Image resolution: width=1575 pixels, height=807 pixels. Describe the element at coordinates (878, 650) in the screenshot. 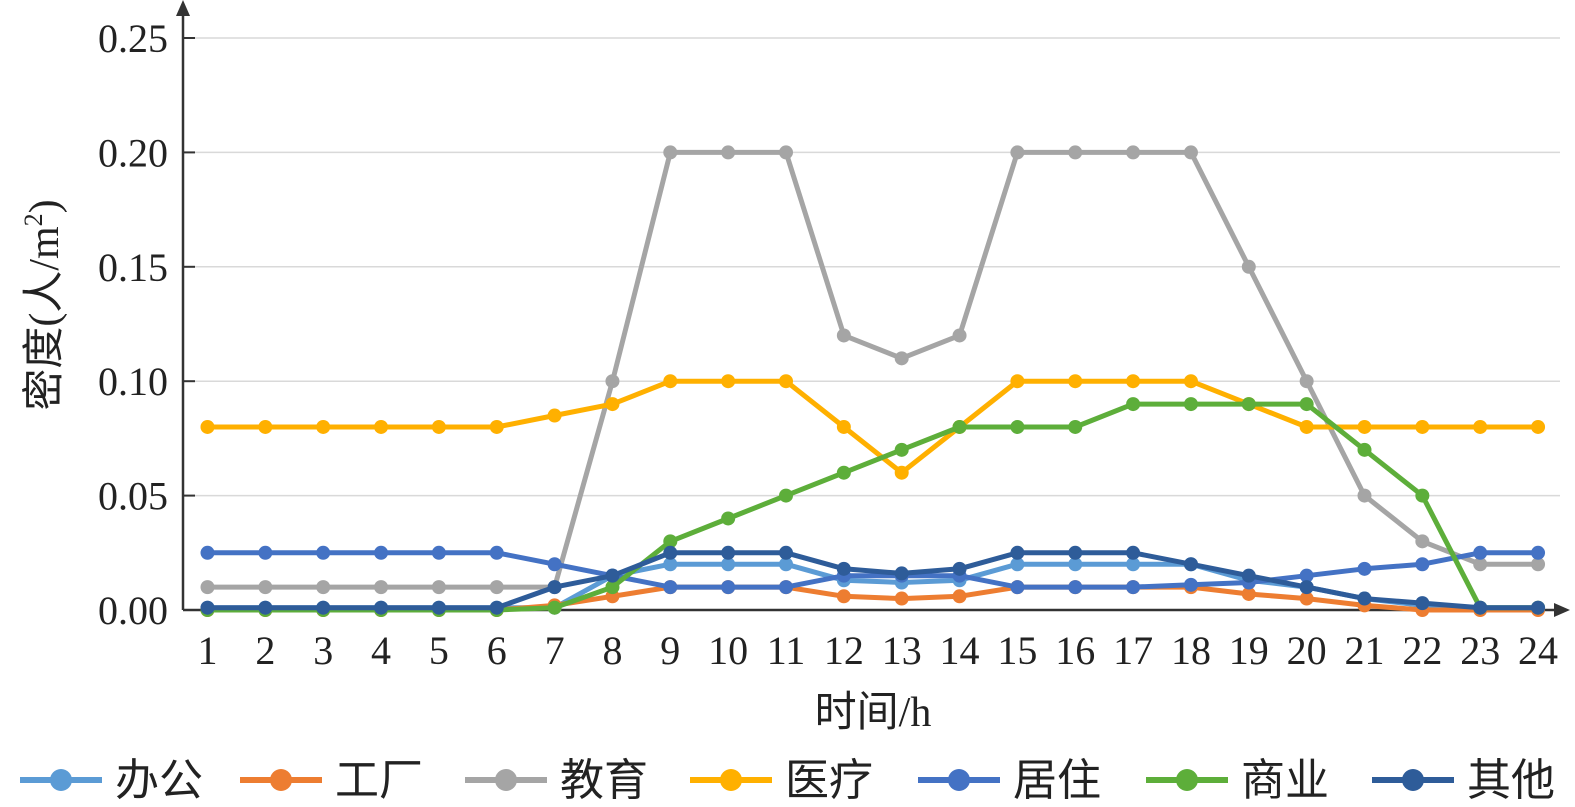

I see `x-tick-labels: 1 2 3 4 5 6 7 8 9 10 11 12 13 14 15 16 17 18 19 20 21 22 23 24` at that location.